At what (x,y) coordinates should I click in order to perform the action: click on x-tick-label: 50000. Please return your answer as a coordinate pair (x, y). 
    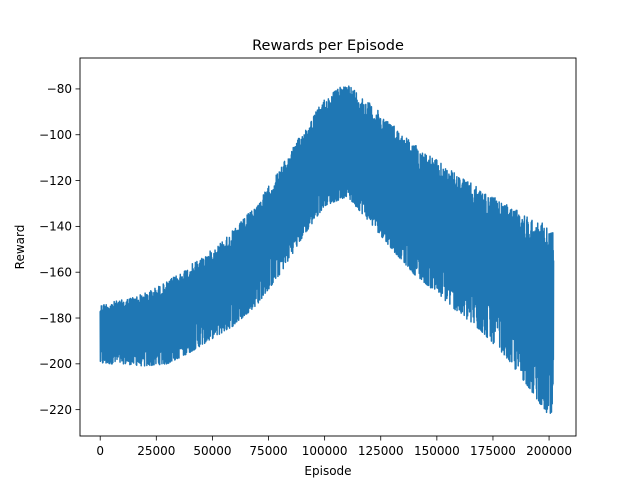
    Looking at the image, I should click on (212, 451).